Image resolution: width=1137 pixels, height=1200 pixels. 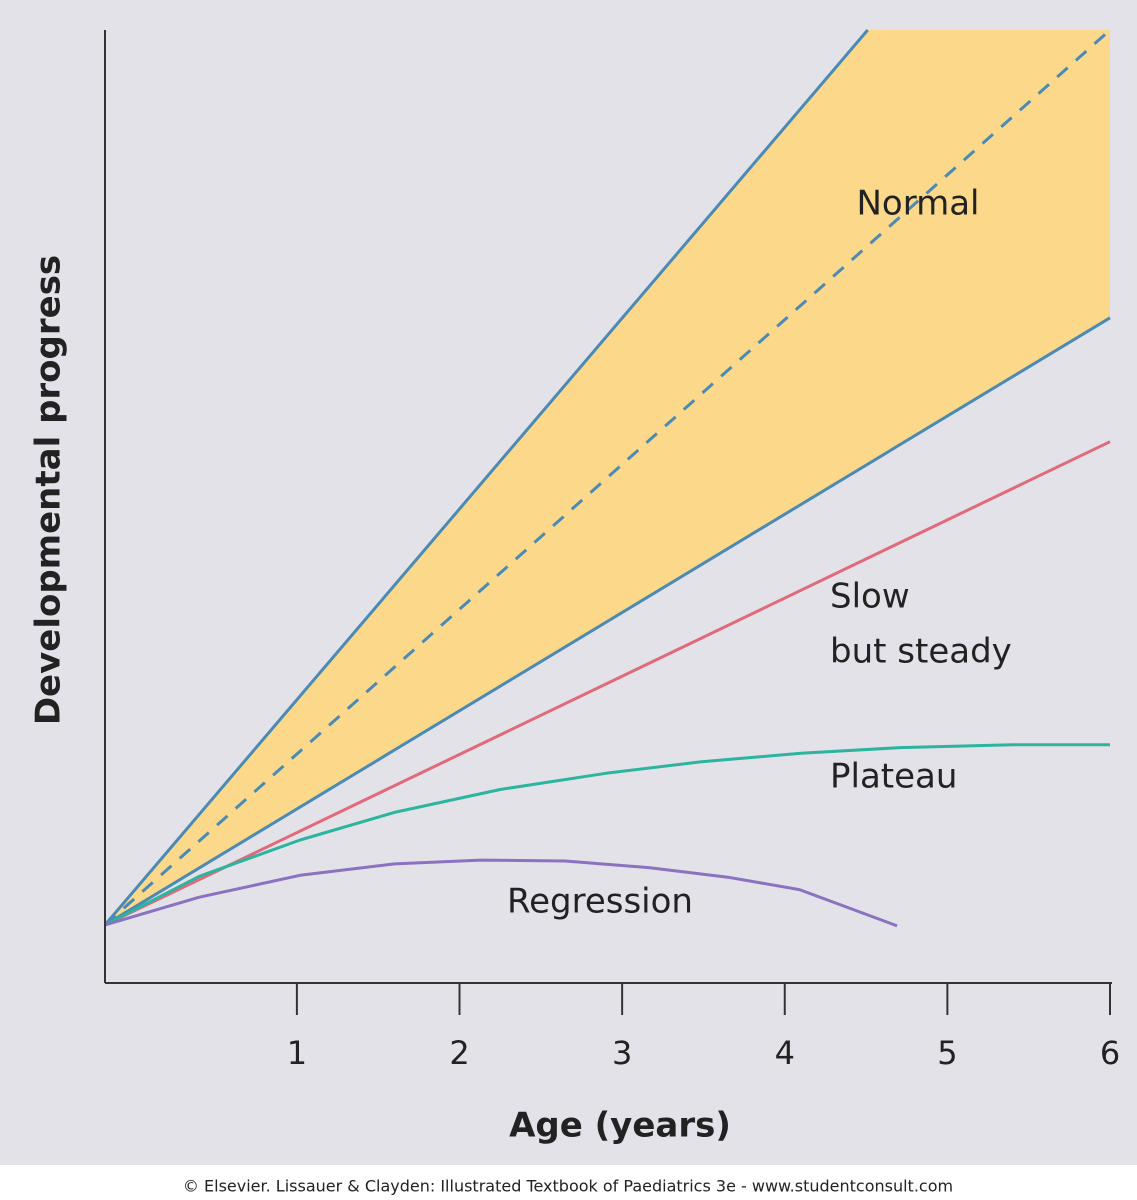 I want to click on x-tick-label: 6, so click(x=1110, y=1053).